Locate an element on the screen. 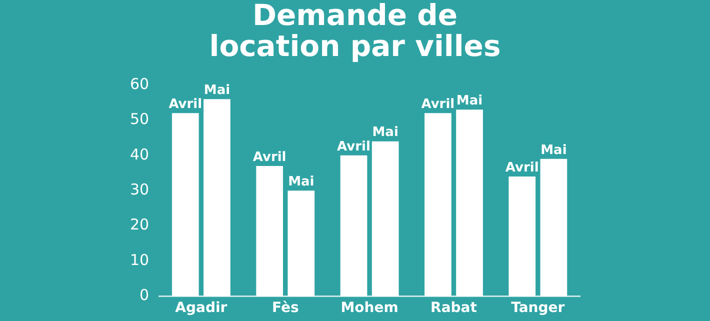  x-tick-label: Fès is located at coordinates (285, 308).